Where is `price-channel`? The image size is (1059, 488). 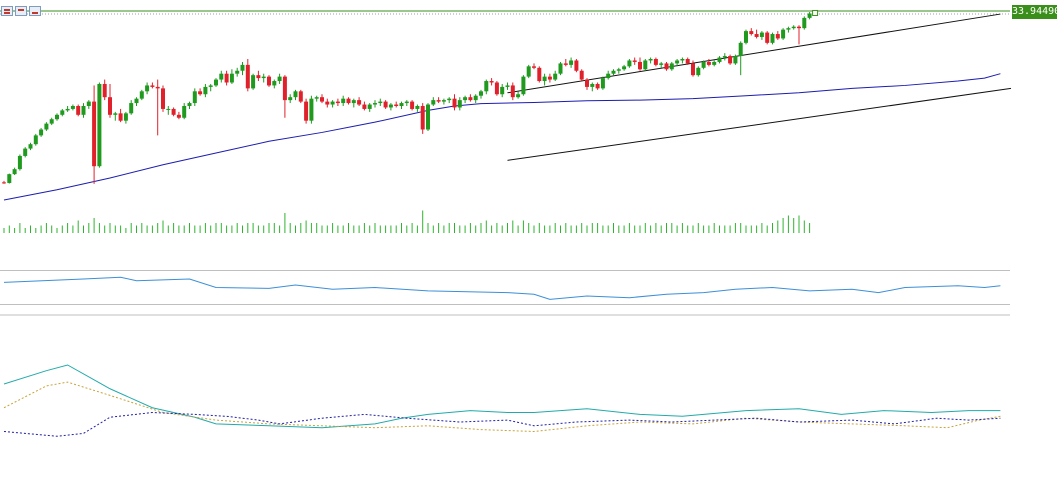
price-channel is located at coordinates (759, 87).